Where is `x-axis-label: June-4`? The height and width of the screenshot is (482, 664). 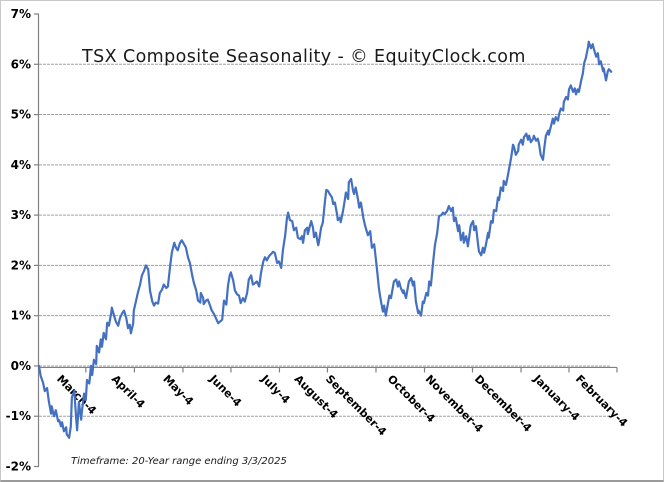
x-axis-label: June-4 is located at coordinates (225, 391).